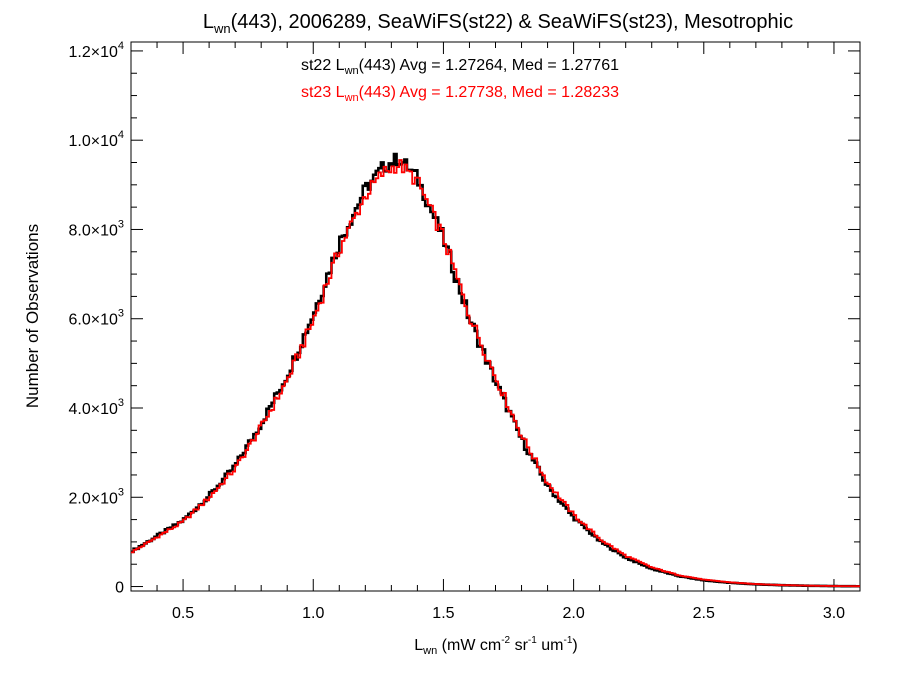  What do you see at coordinates (834, 613) in the screenshot?
I see `x-tick-label: 3.0` at bounding box center [834, 613].